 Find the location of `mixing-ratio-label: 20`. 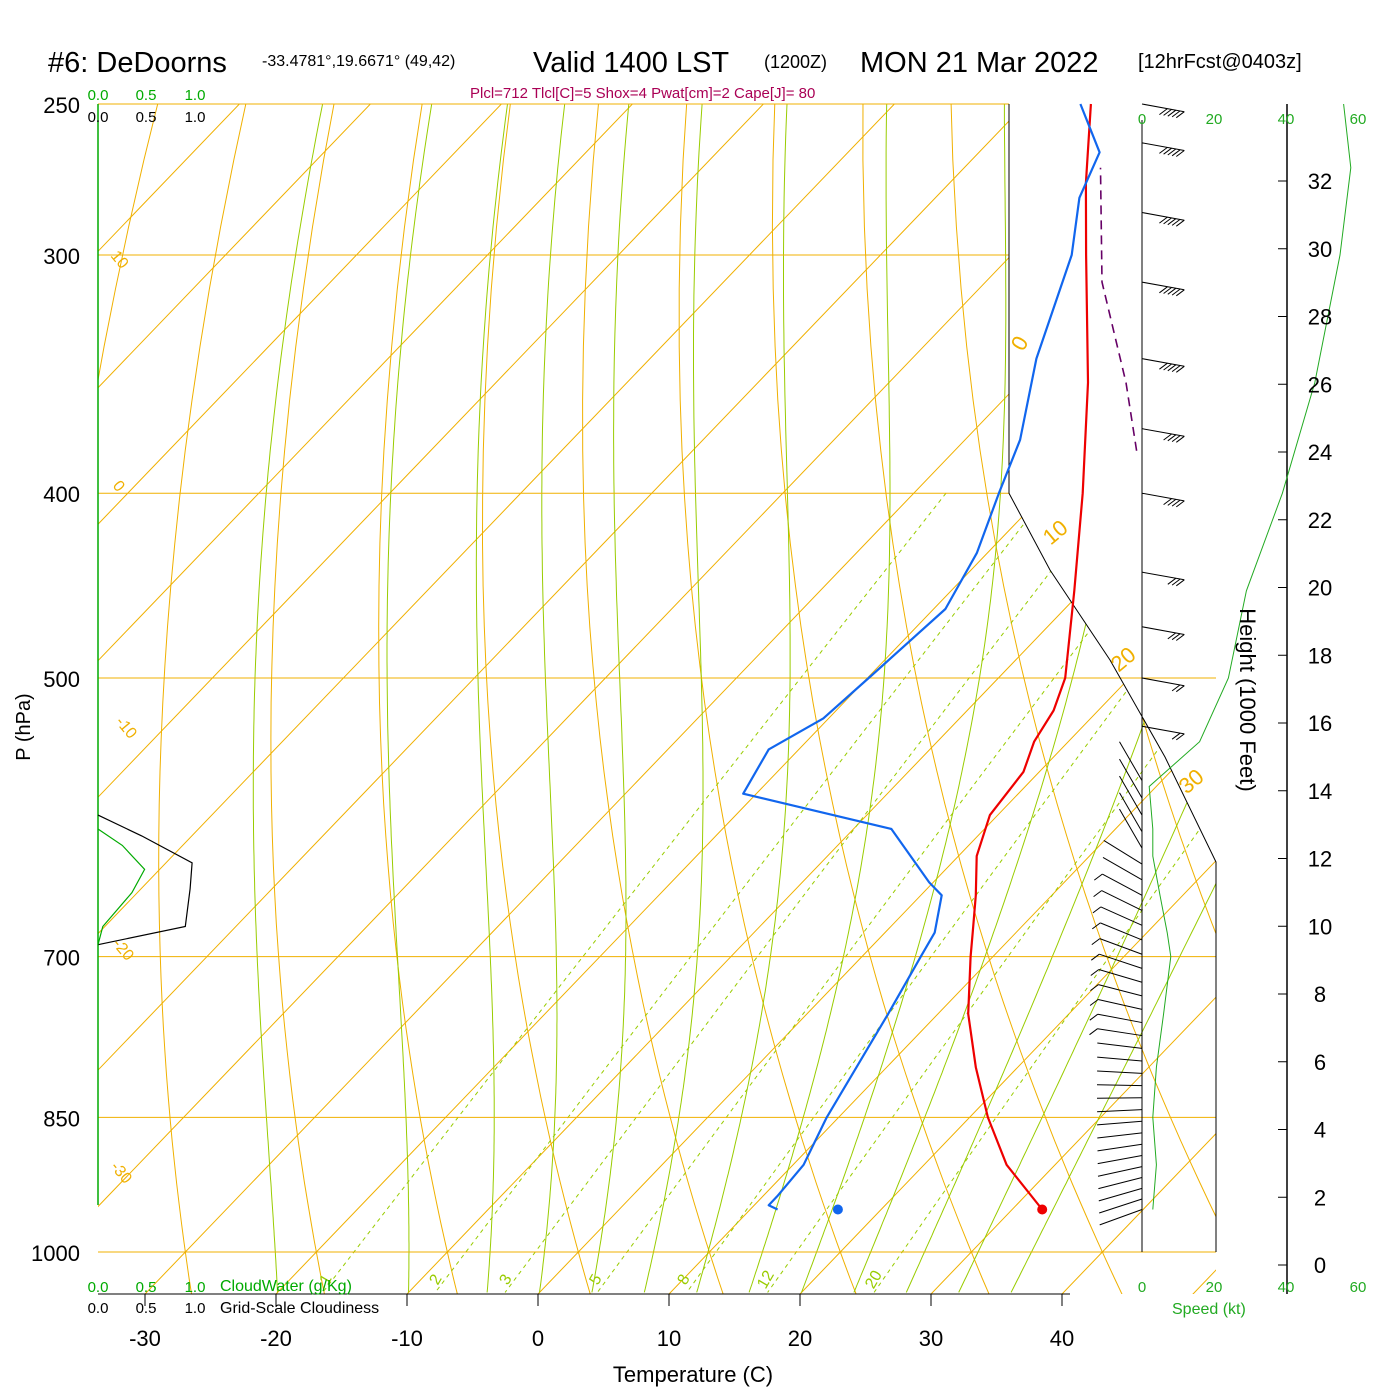

mixing-ratio-label: 20 is located at coordinates (874, 1280).